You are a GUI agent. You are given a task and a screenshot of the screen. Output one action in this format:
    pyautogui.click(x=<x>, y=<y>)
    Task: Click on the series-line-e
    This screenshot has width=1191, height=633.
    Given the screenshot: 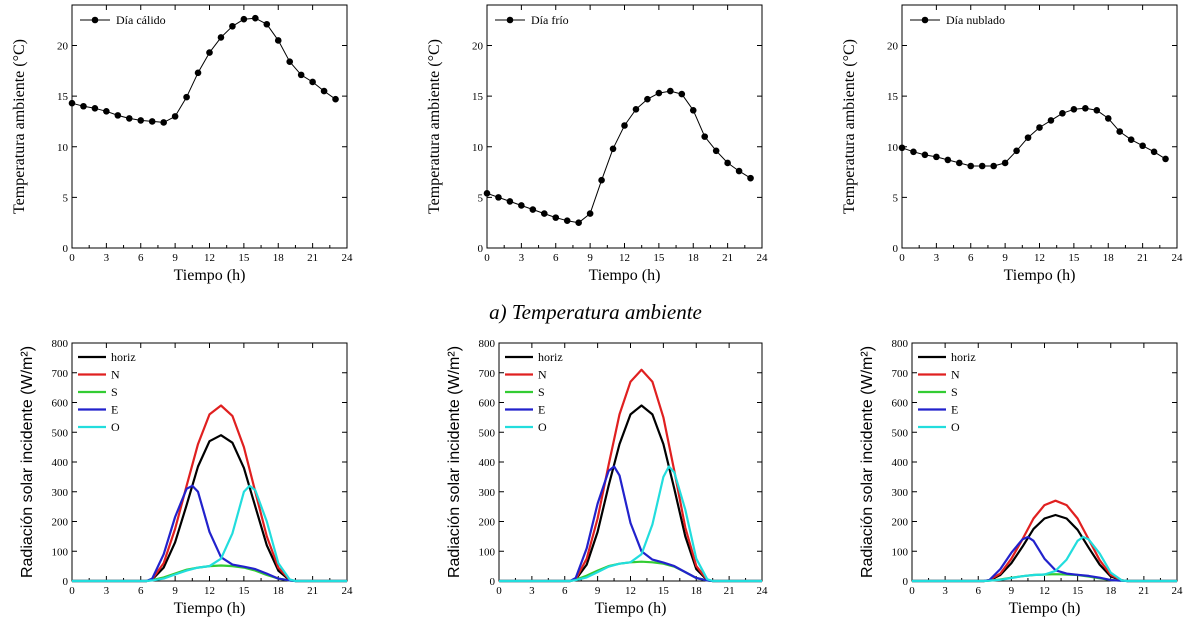 What is the action you would take?
    pyautogui.click(x=630, y=524)
    